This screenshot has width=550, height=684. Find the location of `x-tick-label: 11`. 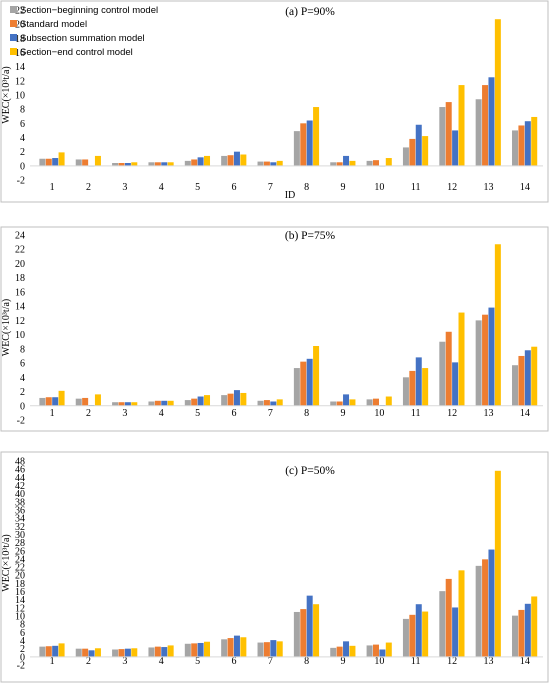

x-tick-label: 11 is located at coordinates (416, 187).